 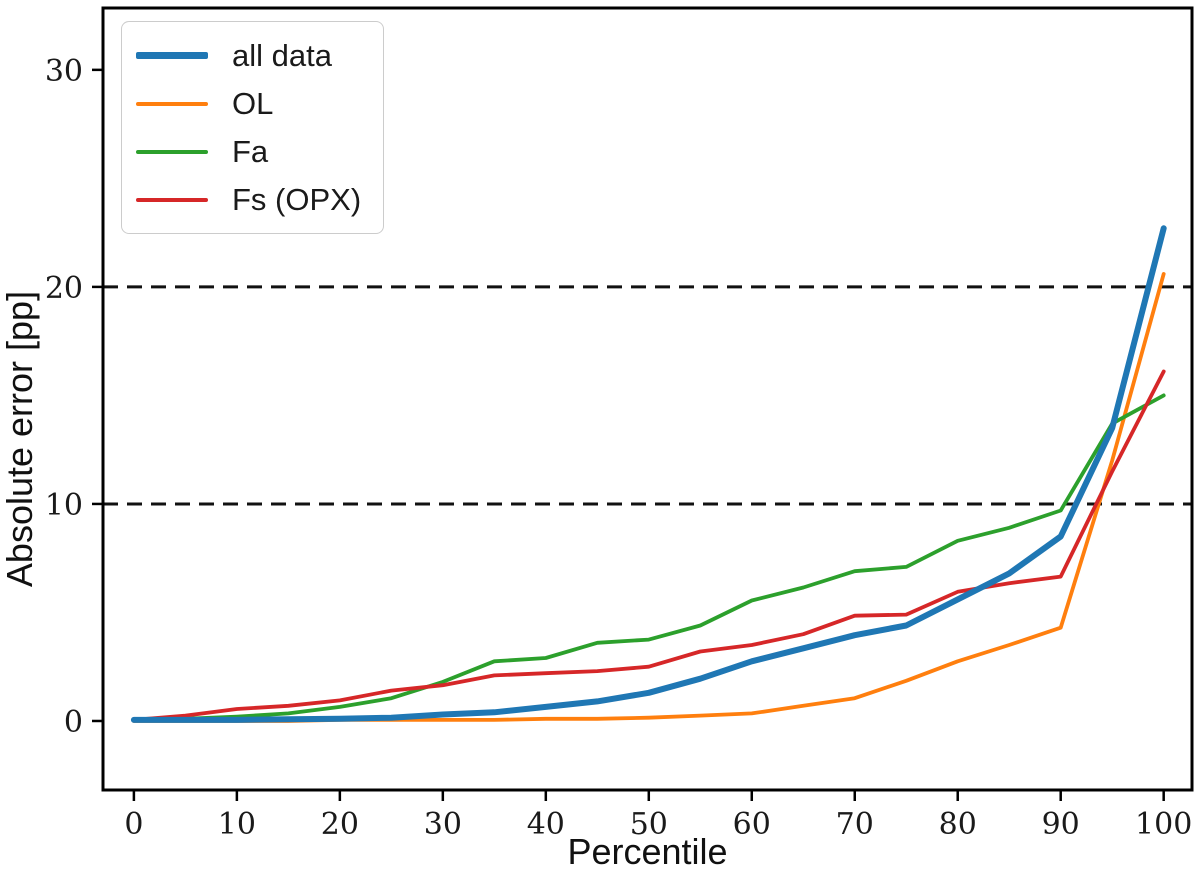 I want to click on legend-label-fa: Fa, so click(x=250, y=151).